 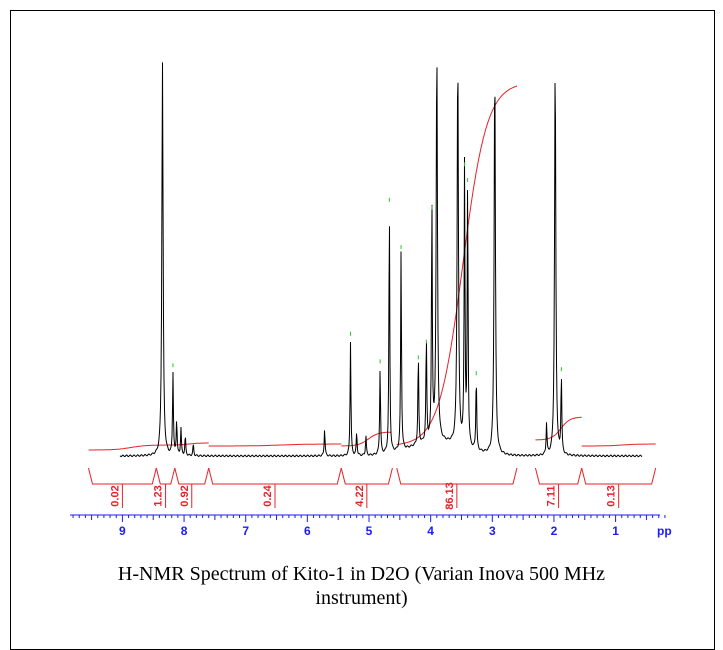 I want to click on caption-line-2: instrument), so click(x=361, y=598).